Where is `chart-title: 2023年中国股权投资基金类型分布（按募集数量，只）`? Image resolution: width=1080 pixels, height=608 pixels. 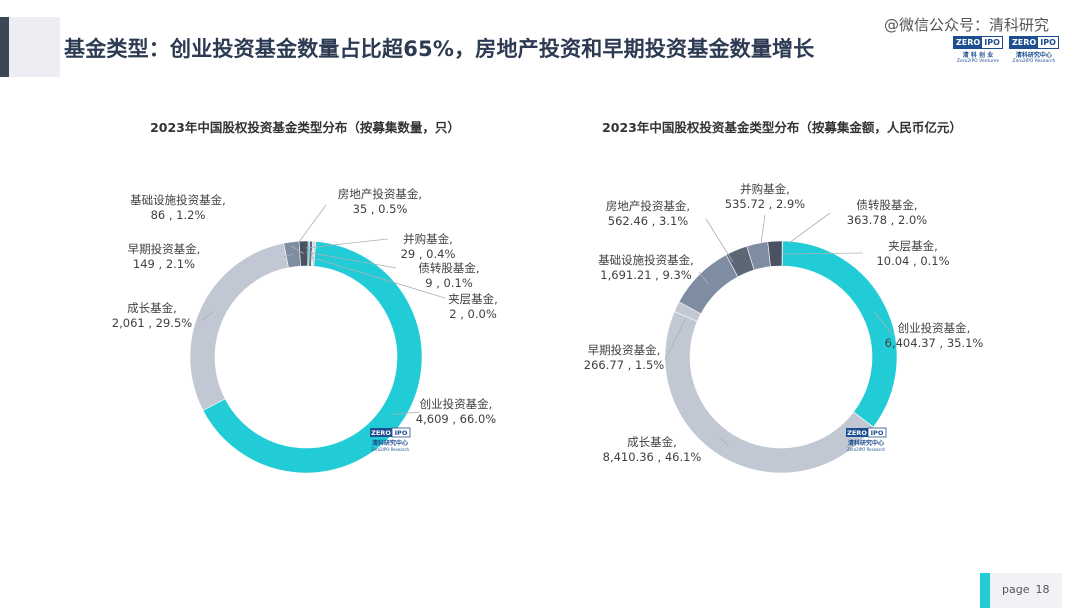 chart-title: 2023年中国股权投资基金类型分布（按募集数量，只） is located at coordinates (305, 127).